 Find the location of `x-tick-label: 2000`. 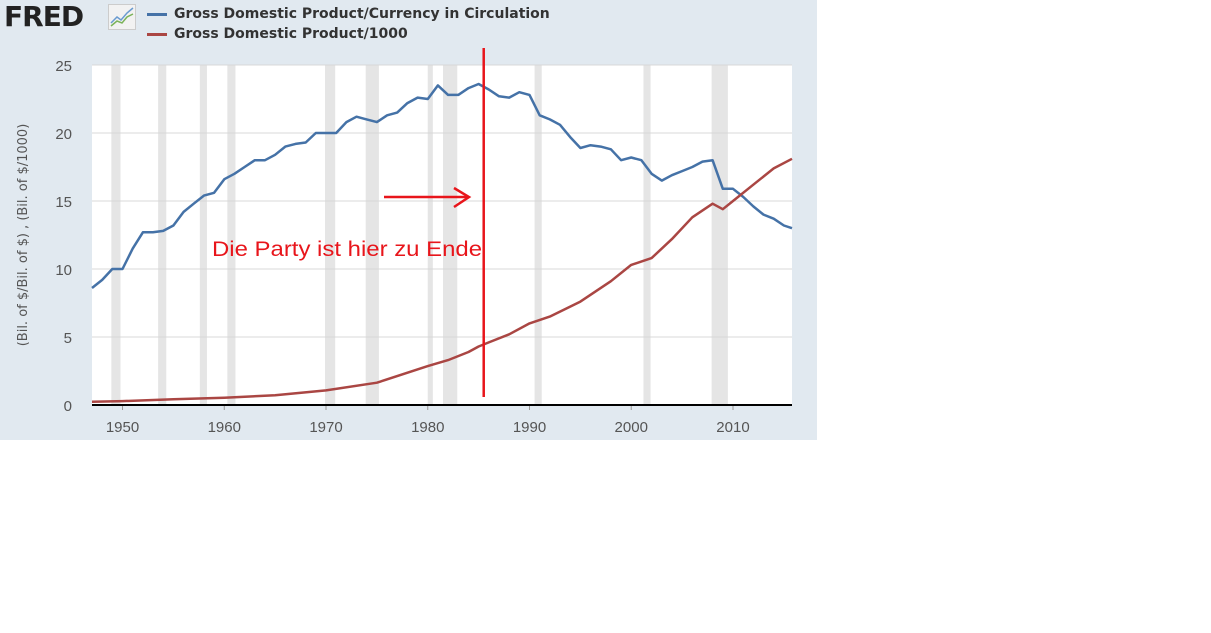

x-tick-label: 2000 is located at coordinates (631, 427).